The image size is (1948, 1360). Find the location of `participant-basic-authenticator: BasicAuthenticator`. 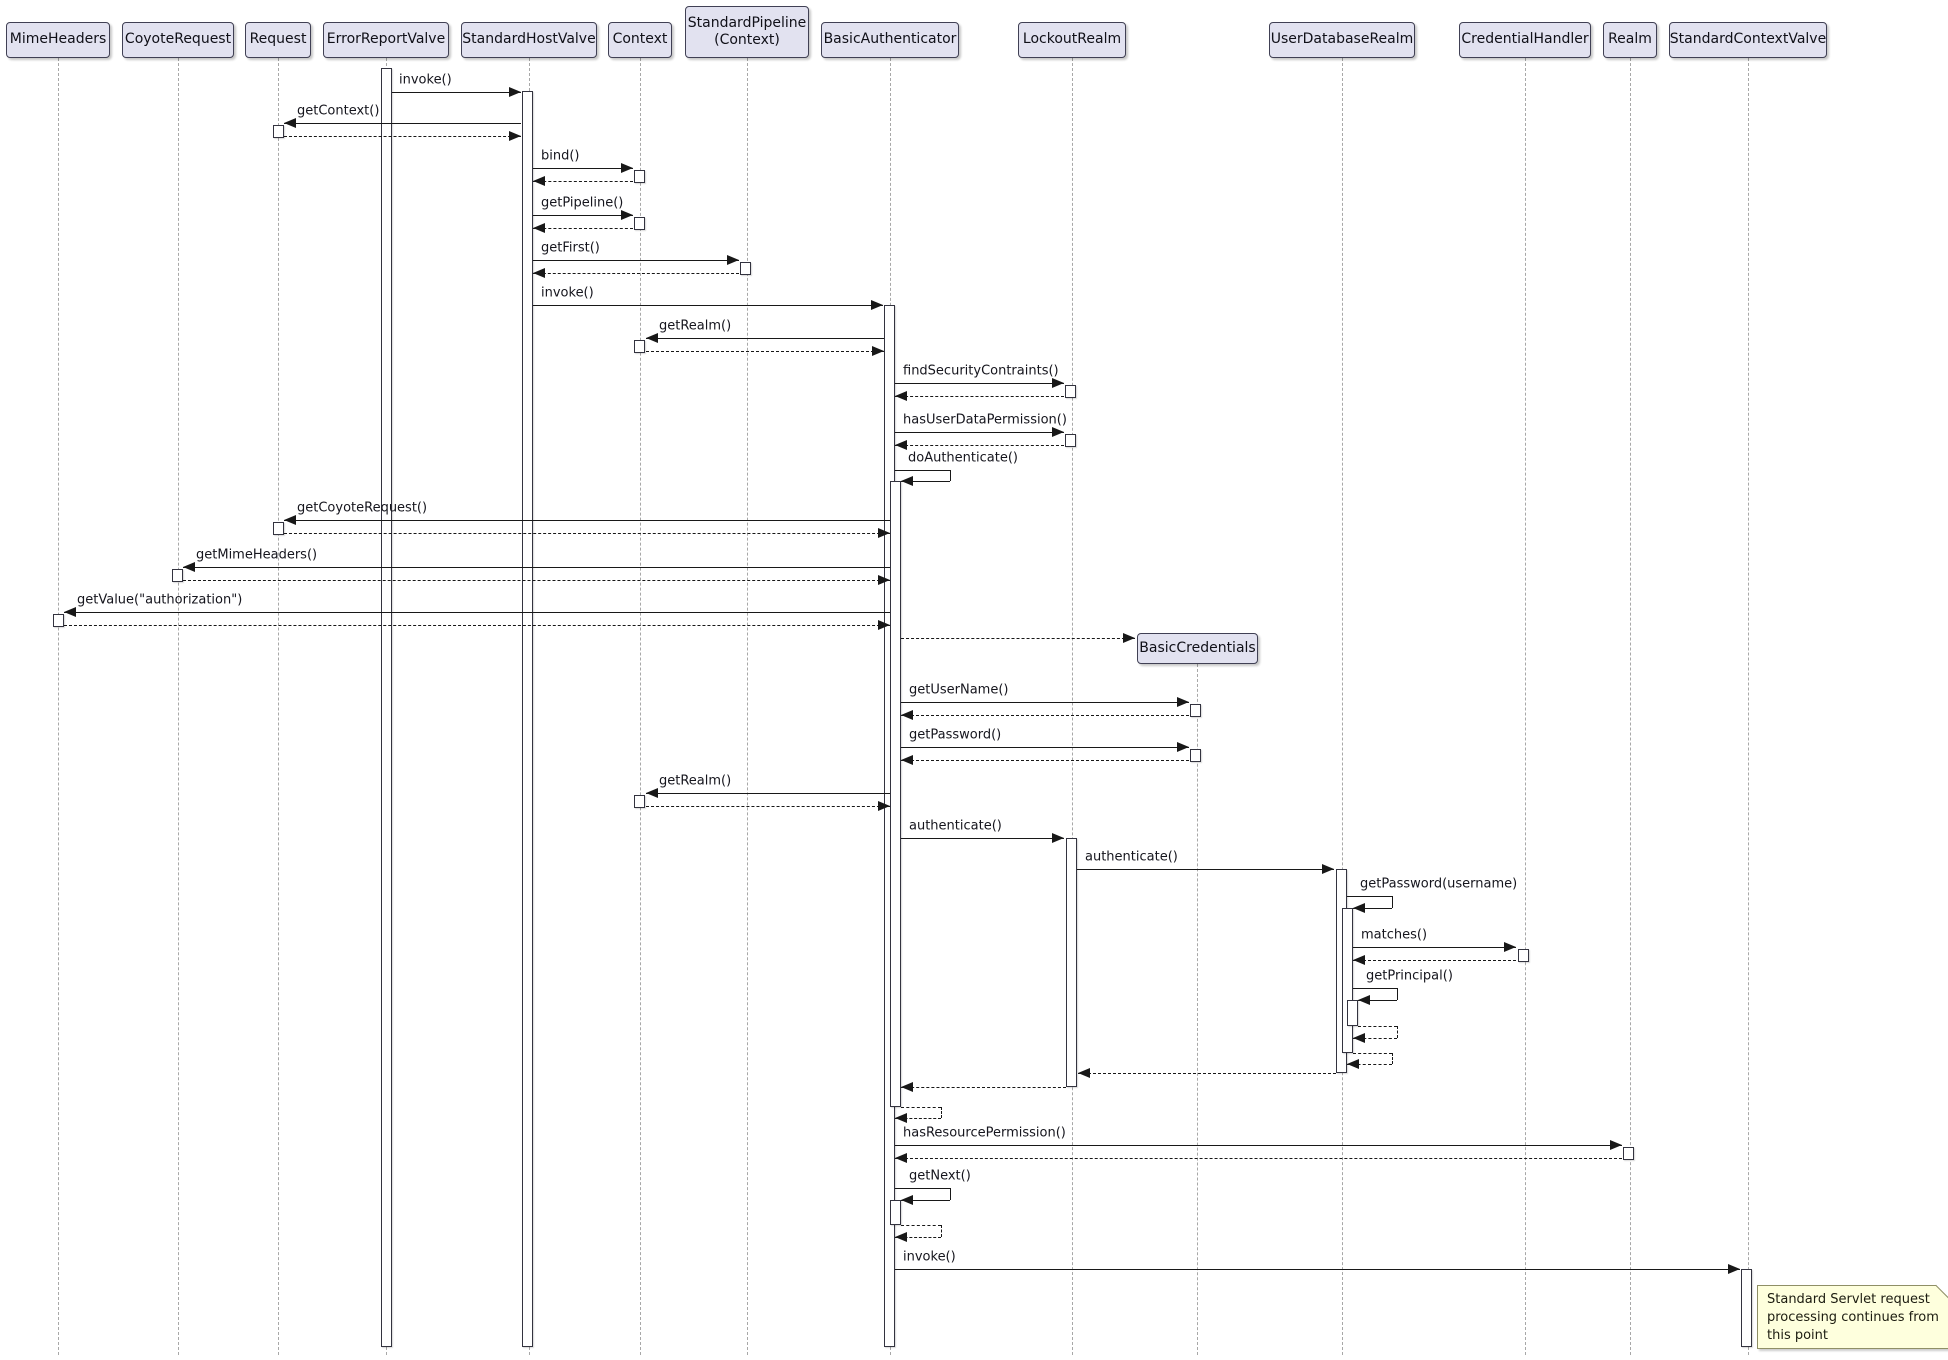

participant-basic-authenticator: BasicAuthenticator is located at coordinates (890, 40).